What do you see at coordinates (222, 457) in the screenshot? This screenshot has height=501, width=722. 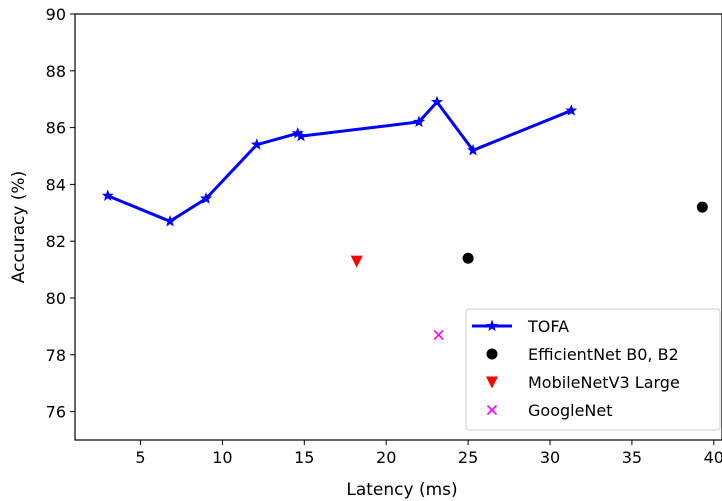 I see `x-tick-label: 10` at bounding box center [222, 457].